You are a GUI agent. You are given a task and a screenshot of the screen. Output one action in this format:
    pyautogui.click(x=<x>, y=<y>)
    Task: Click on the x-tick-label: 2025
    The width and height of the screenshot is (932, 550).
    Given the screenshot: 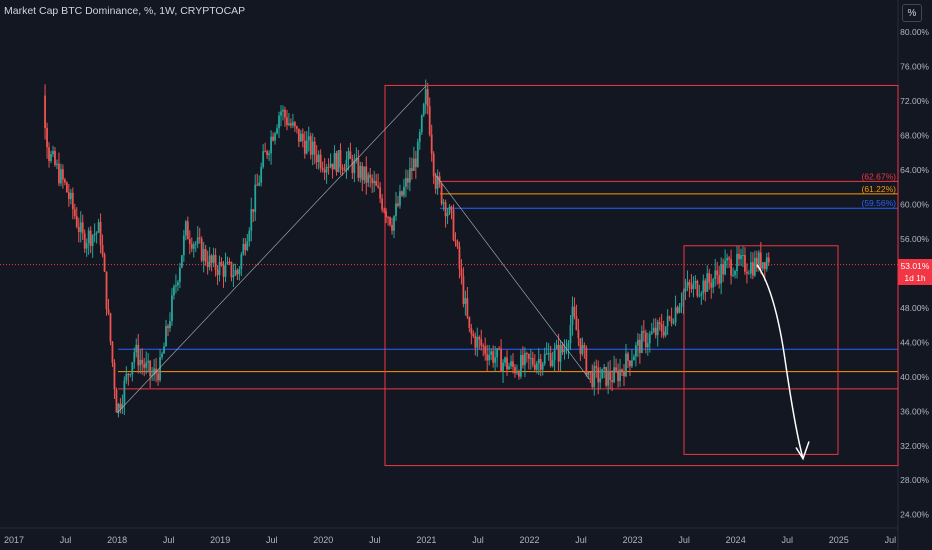 What is the action you would take?
    pyautogui.click(x=839, y=540)
    